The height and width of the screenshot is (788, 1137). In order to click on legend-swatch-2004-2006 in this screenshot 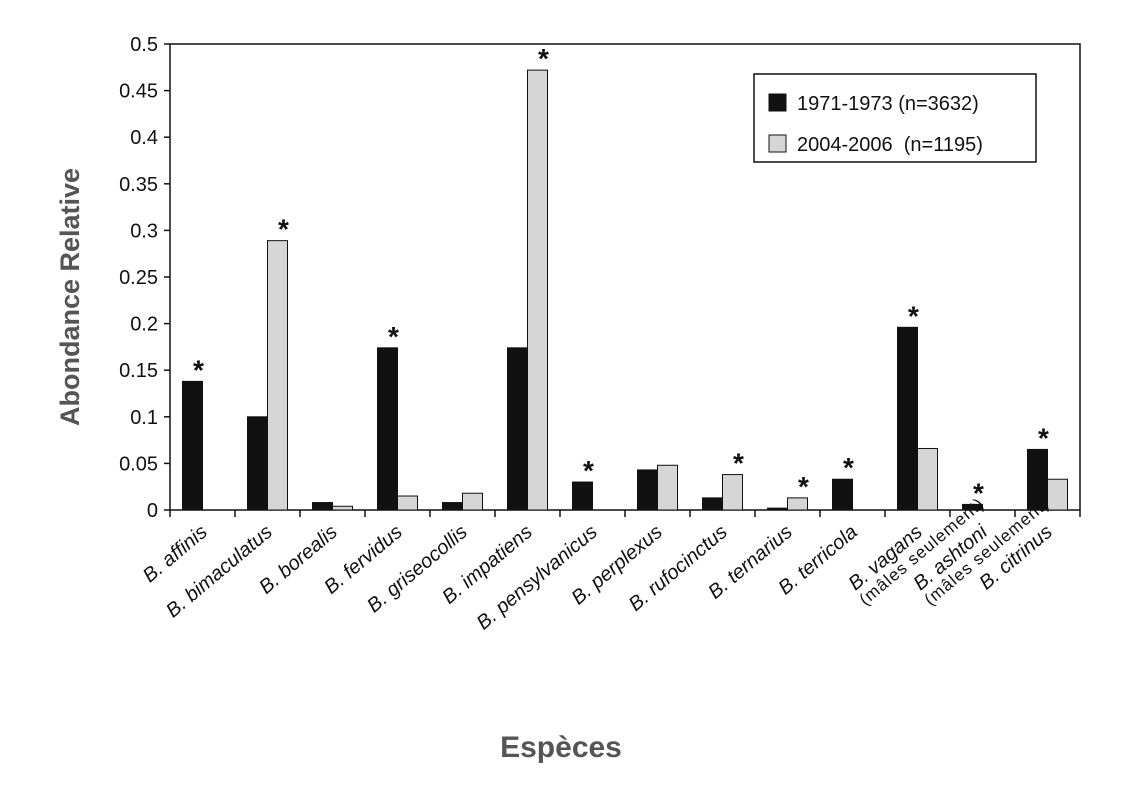, I will do `click(777, 143)`.